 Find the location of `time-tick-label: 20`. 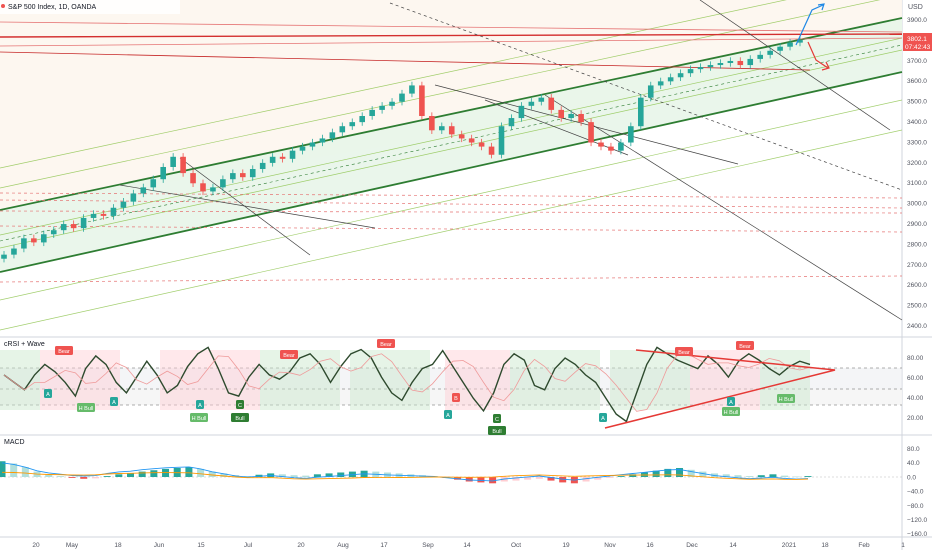

time-tick-label: 20 is located at coordinates (301, 545).